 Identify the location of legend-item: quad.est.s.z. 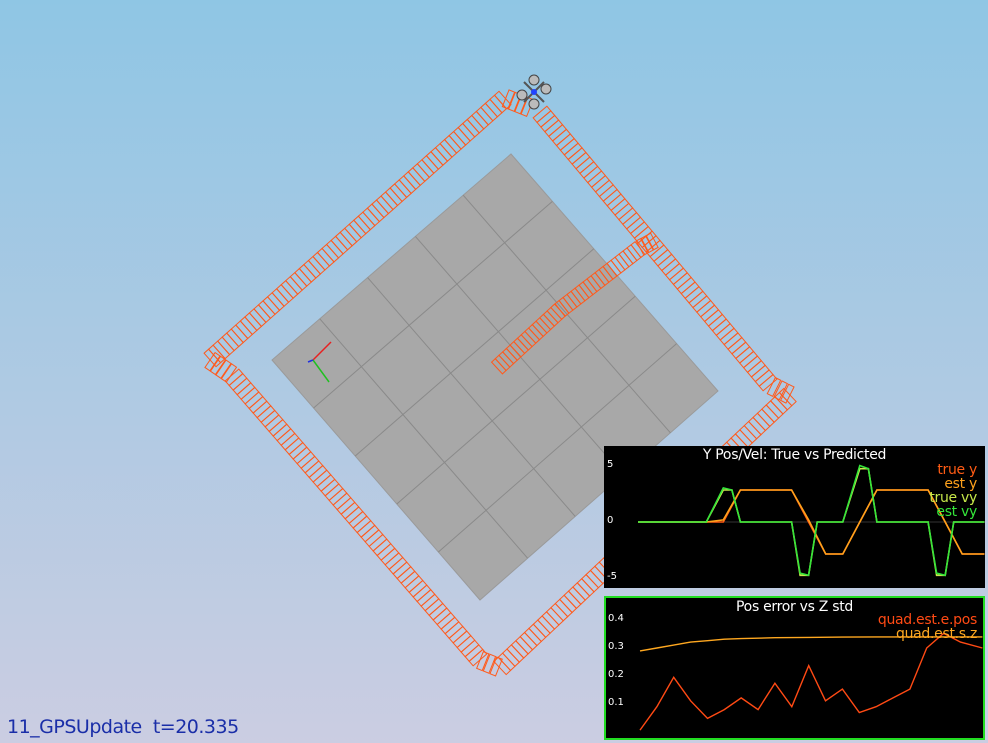
(936, 634).